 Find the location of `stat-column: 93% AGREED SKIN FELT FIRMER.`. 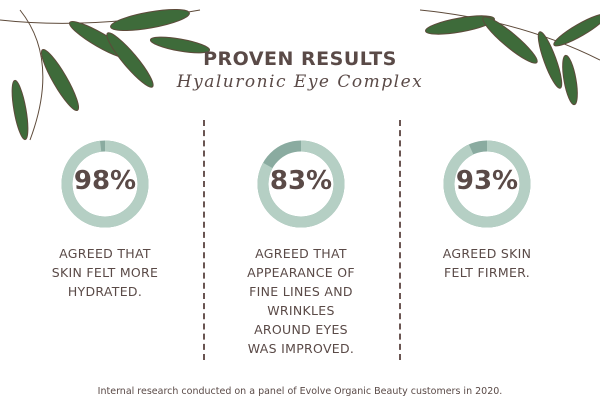

stat-column: 93% AGREED SKIN FELT FIRMER. is located at coordinates (487, 209).